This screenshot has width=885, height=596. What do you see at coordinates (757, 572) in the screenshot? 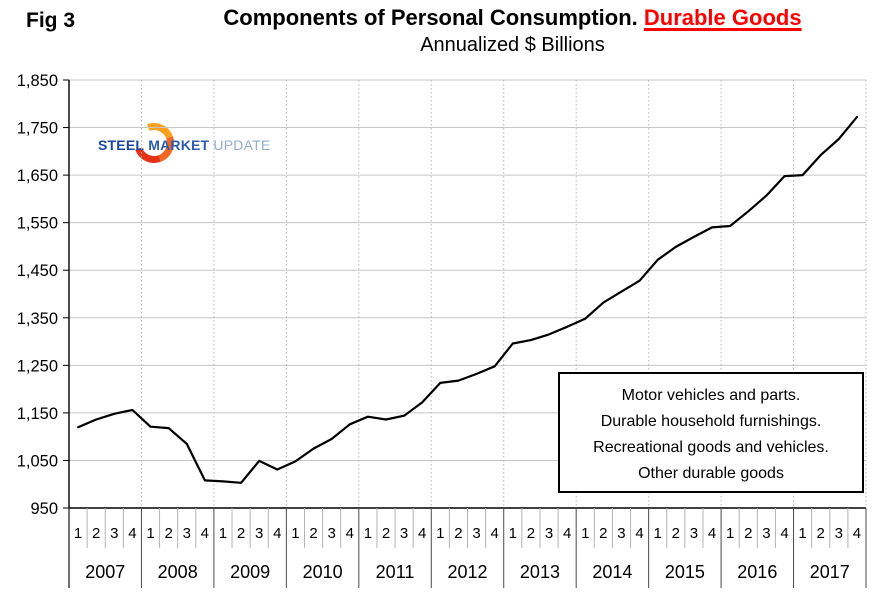
I see `year-label: 2016` at bounding box center [757, 572].